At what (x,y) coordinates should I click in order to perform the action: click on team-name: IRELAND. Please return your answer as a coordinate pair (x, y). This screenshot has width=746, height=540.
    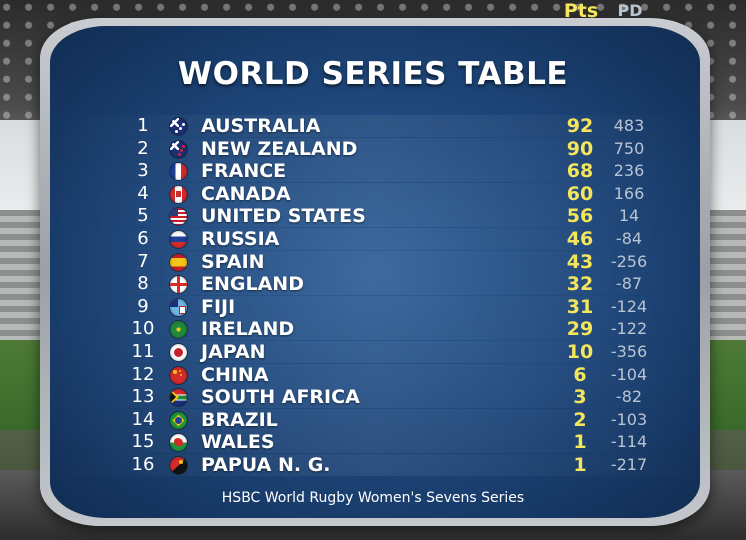
    Looking at the image, I should click on (248, 329).